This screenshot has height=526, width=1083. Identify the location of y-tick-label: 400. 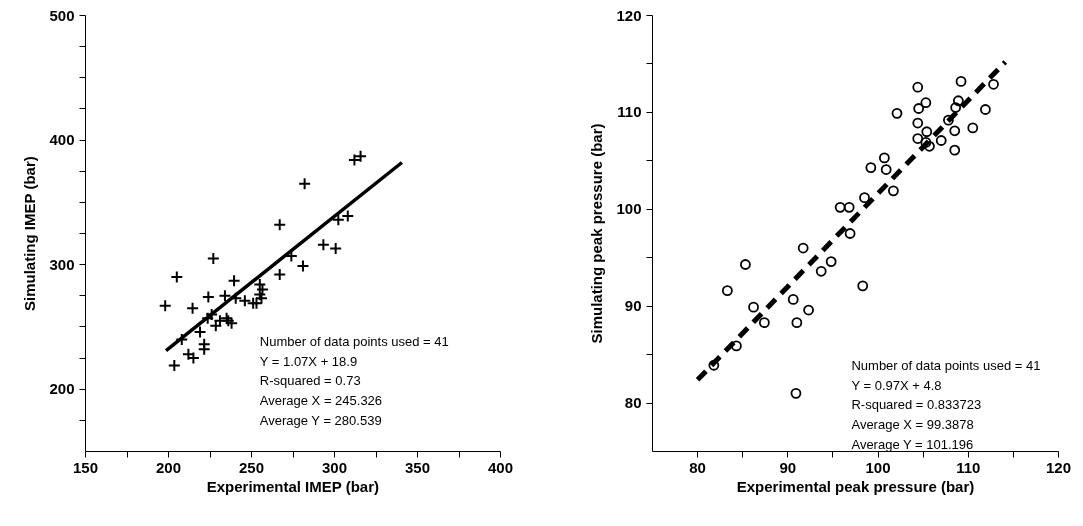
(62, 140).